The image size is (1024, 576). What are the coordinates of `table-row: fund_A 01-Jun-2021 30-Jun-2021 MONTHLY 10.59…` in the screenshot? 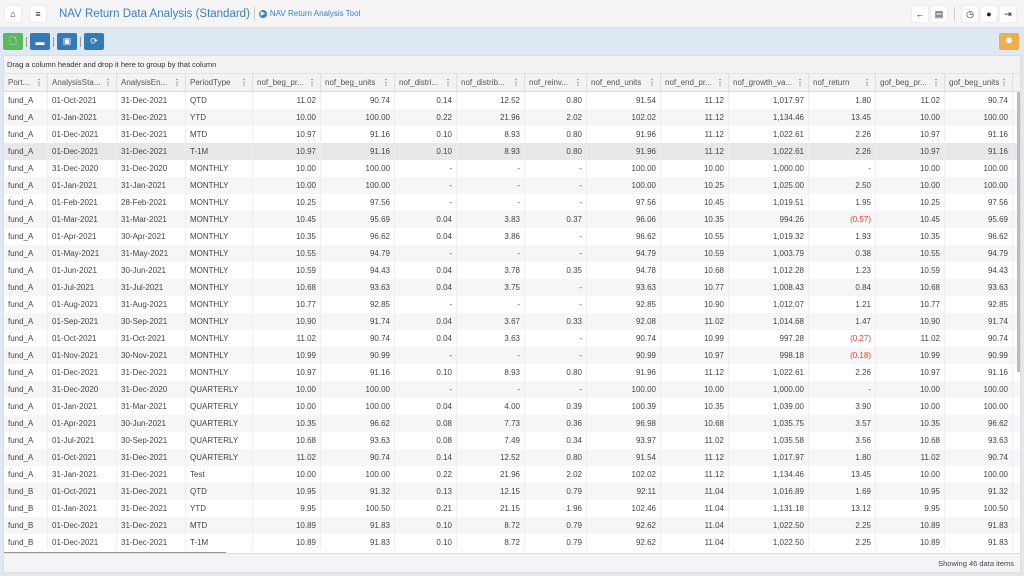 It's located at (512, 270).